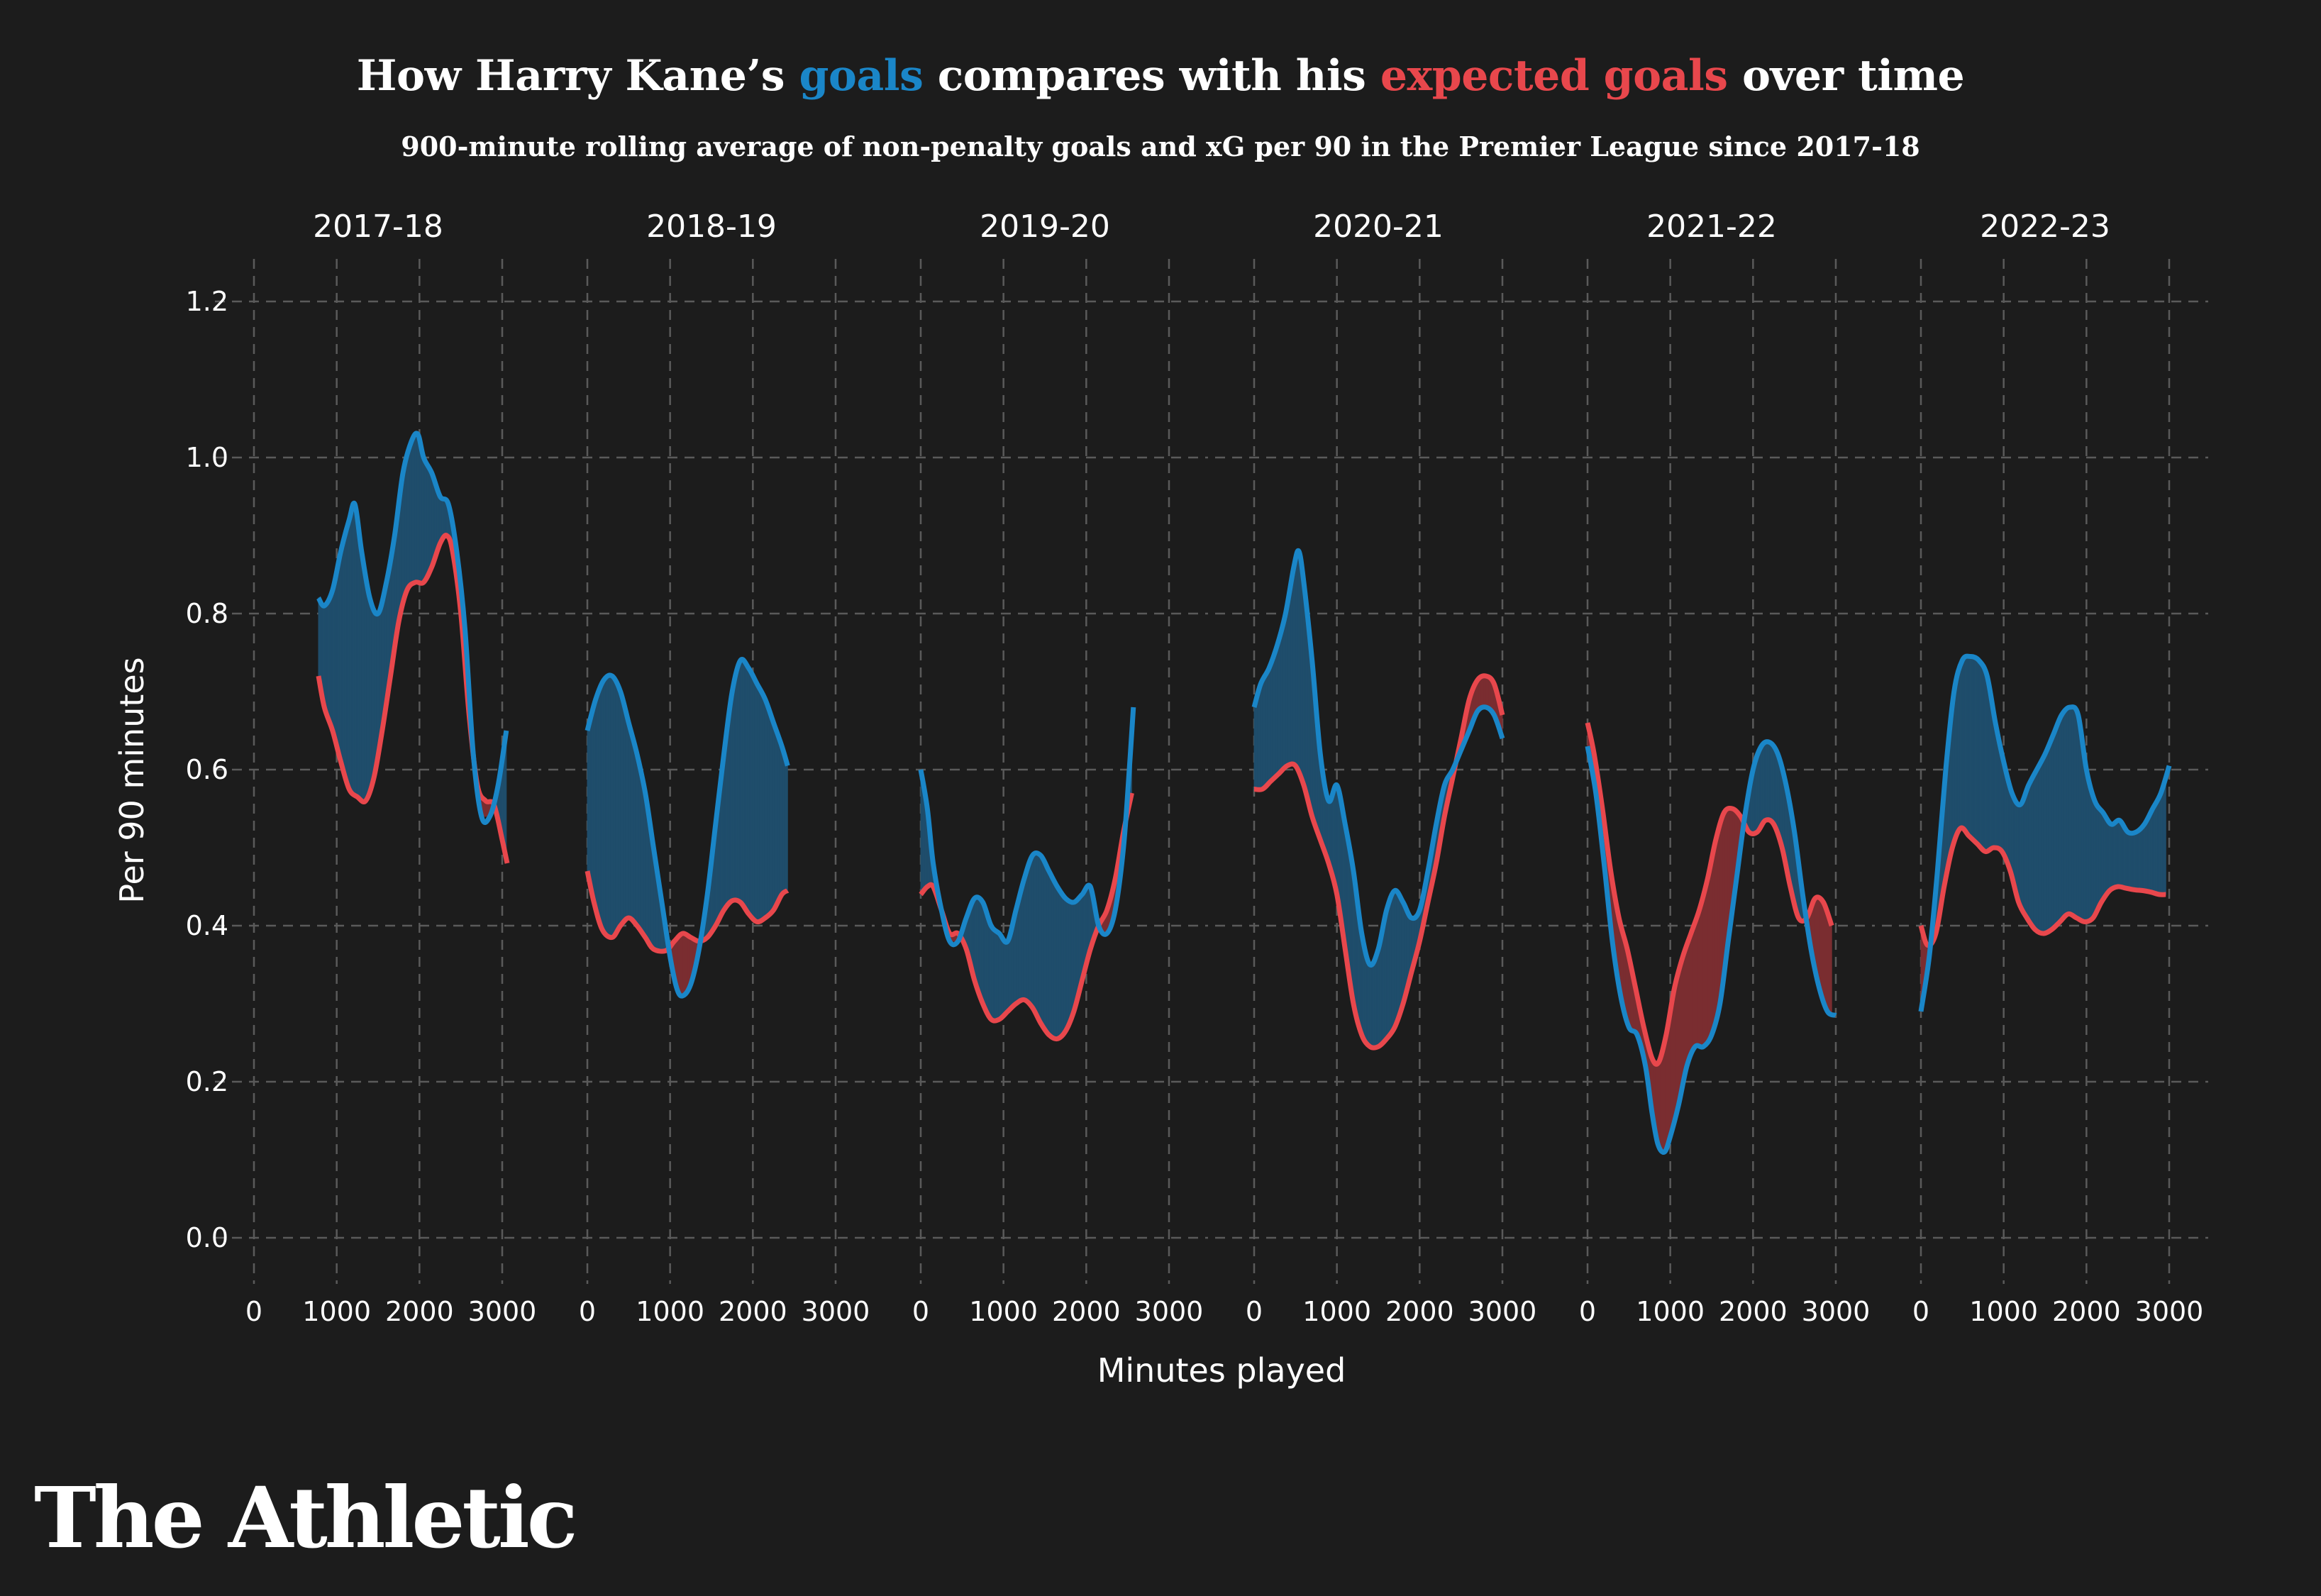  What do you see at coordinates (306, 1518) in the screenshot?
I see `brand-logo: The Athletic` at bounding box center [306, 1518].